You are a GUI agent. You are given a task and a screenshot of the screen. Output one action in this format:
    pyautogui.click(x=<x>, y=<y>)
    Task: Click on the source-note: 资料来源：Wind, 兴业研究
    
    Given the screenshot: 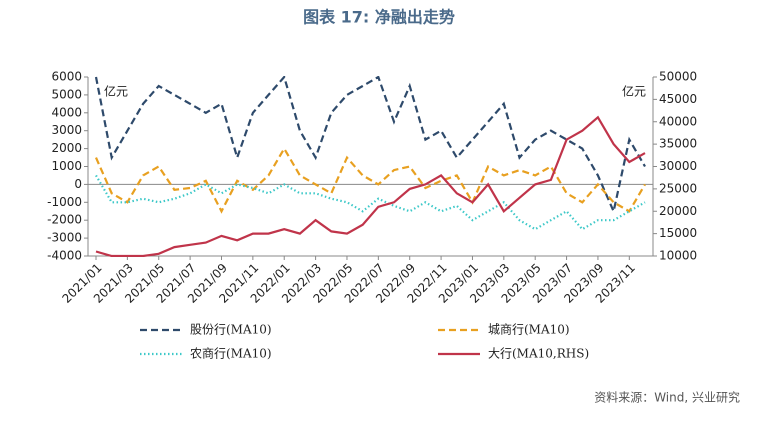 What is the action you would take?
    pyautogui.click(x=667, y=397)
    